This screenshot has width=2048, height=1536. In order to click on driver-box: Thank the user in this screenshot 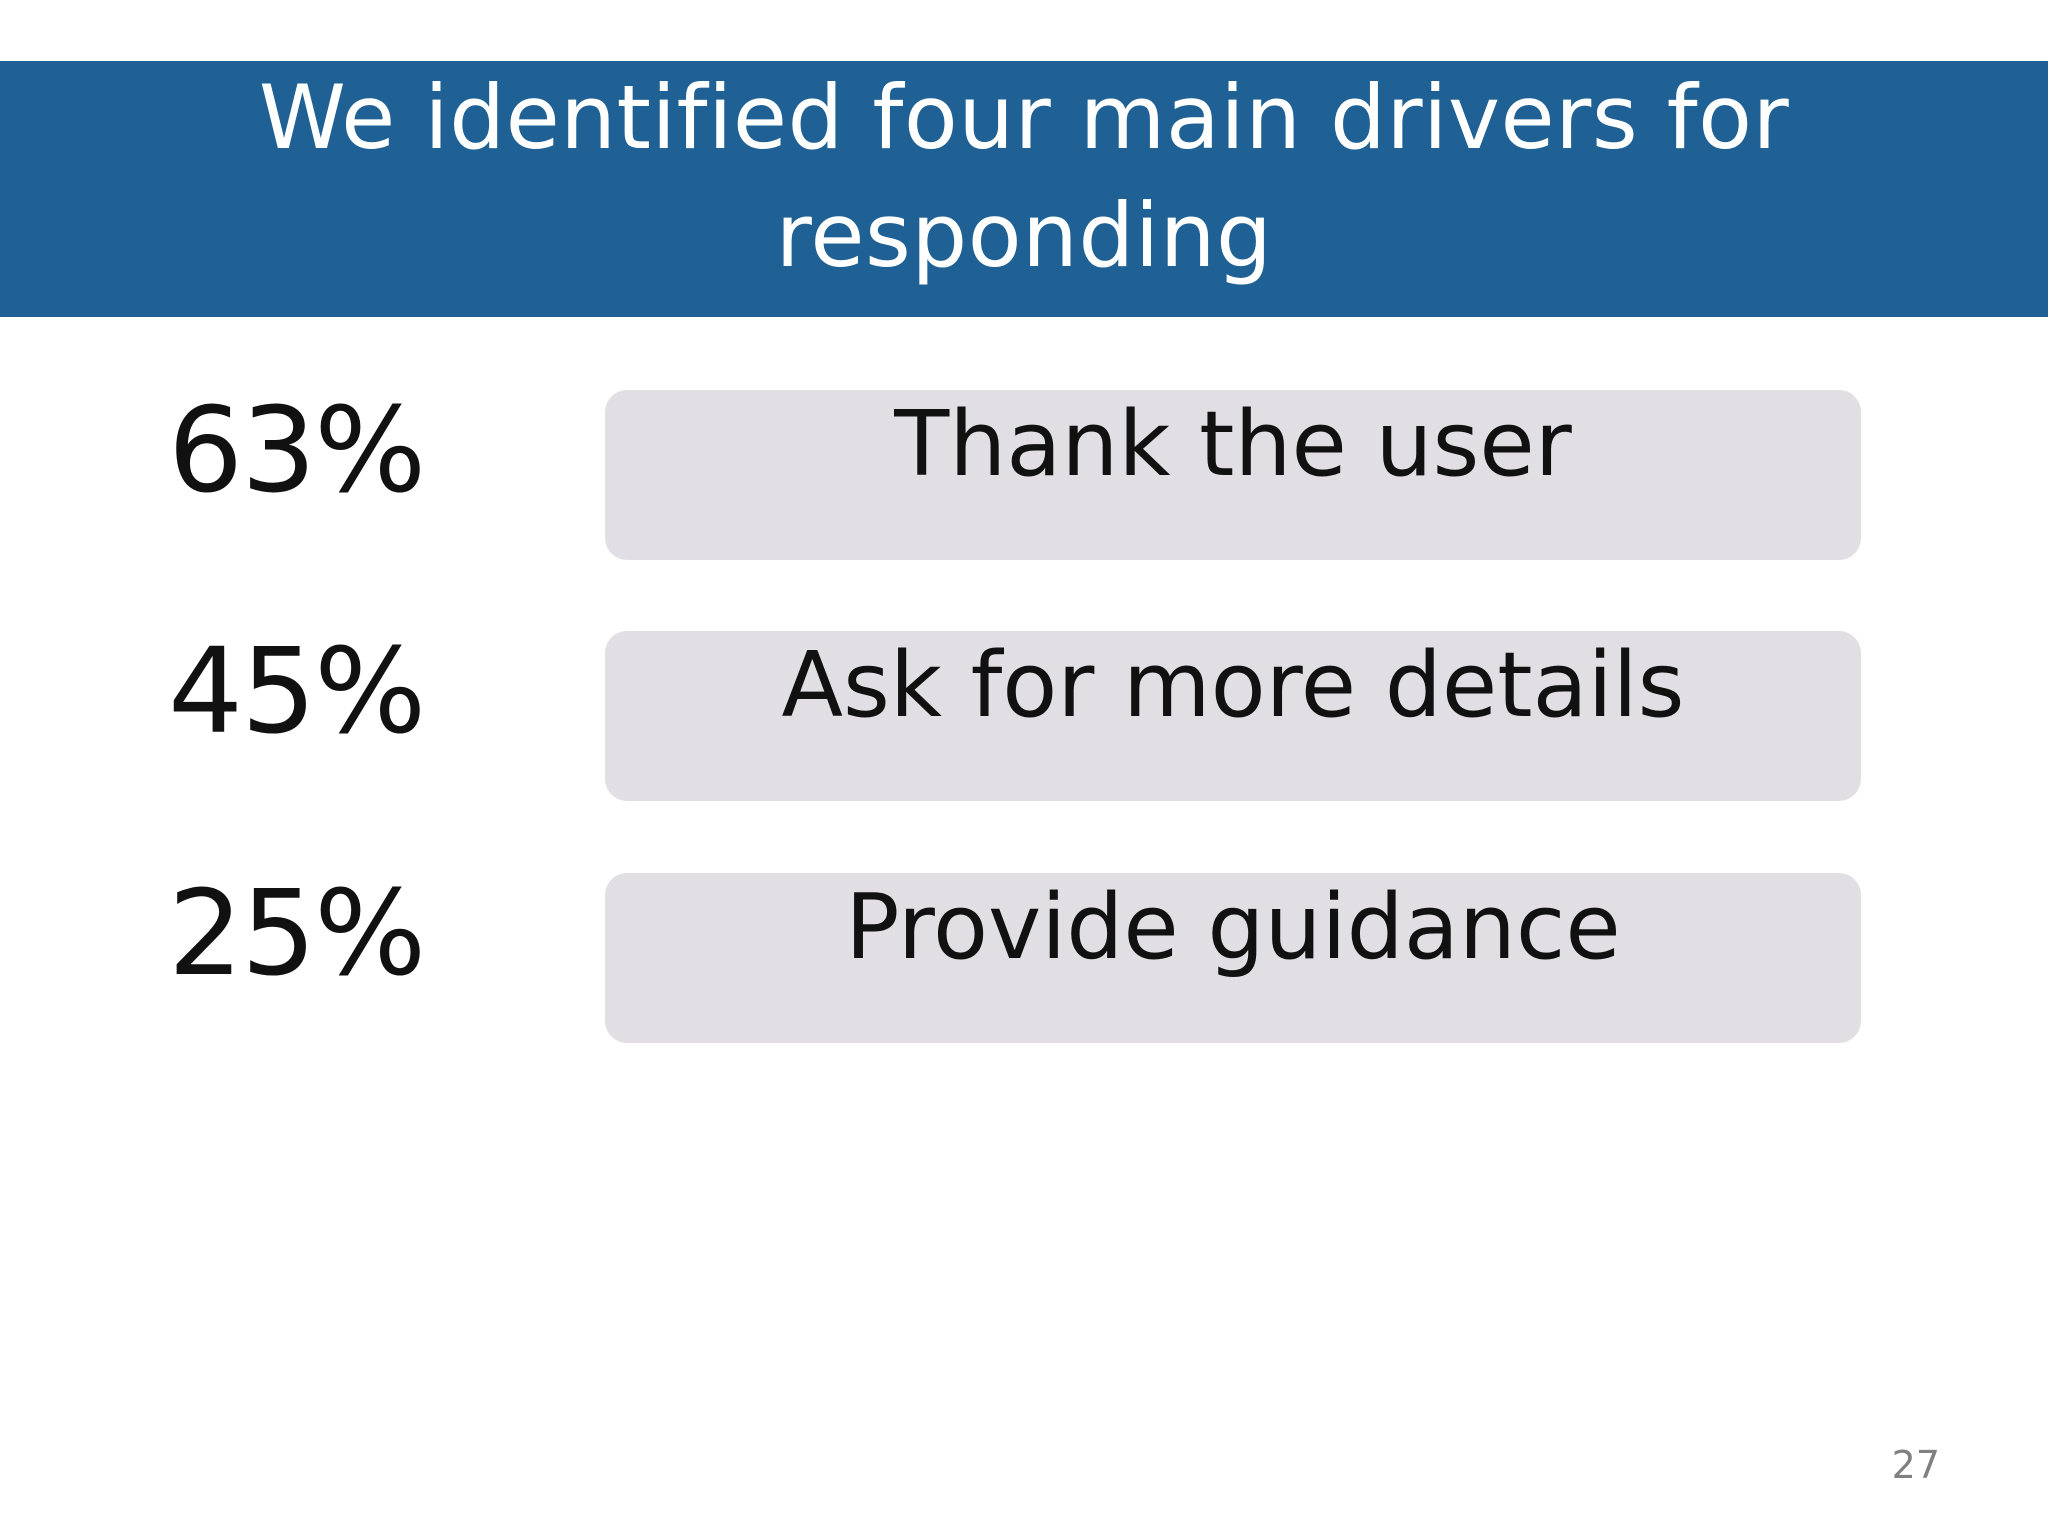, I will do `click(1233, 475)`.